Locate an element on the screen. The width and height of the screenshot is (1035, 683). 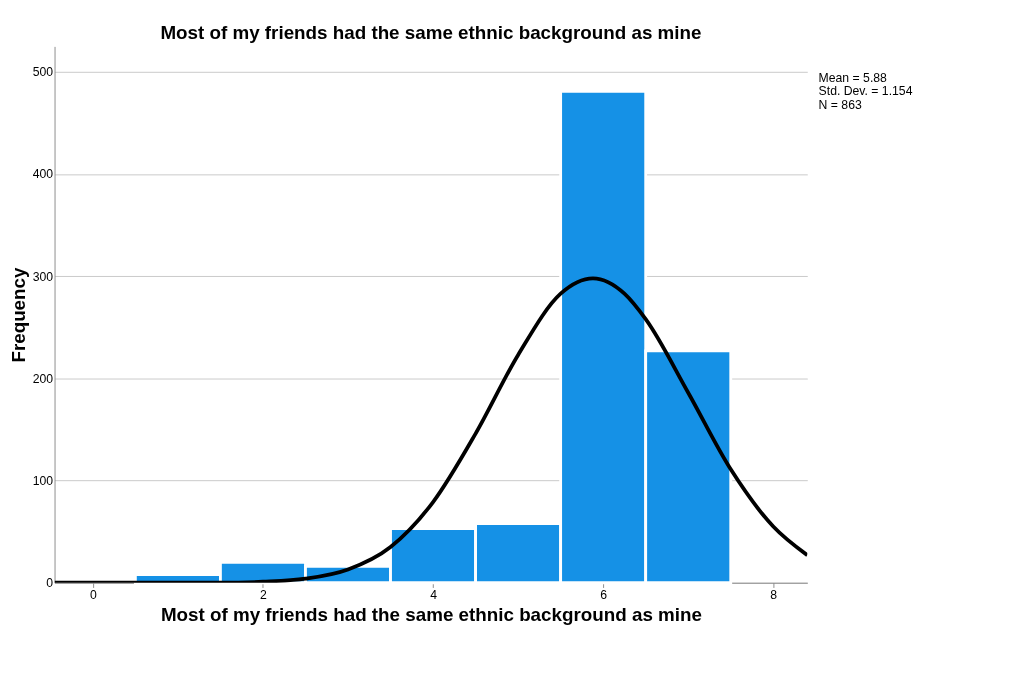
text: N = 863 is located at coordinates (840, 104).